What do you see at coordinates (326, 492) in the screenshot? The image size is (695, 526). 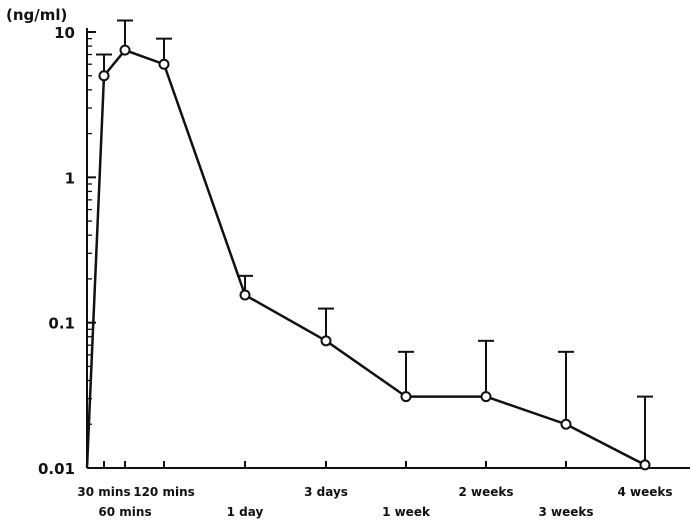 I see `x-tick-label: 3 days` at bounding box center [326, 492].